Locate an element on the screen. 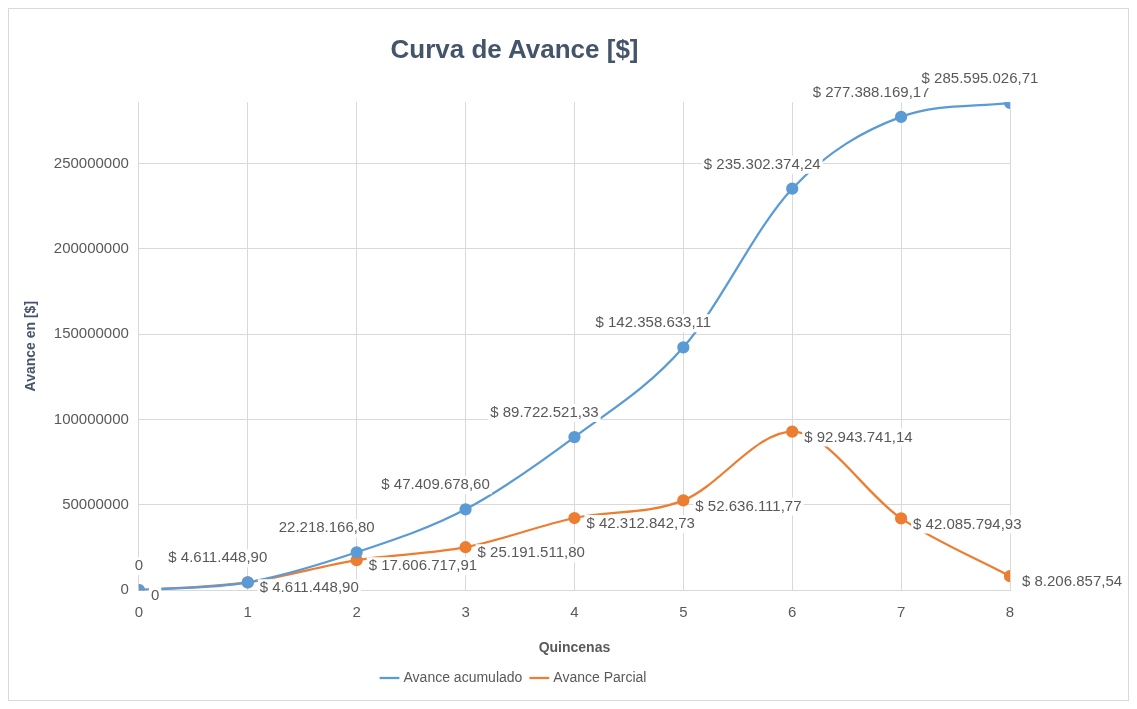  data-label: $ 285.595.026,71 is located at coordinates (980, 78).